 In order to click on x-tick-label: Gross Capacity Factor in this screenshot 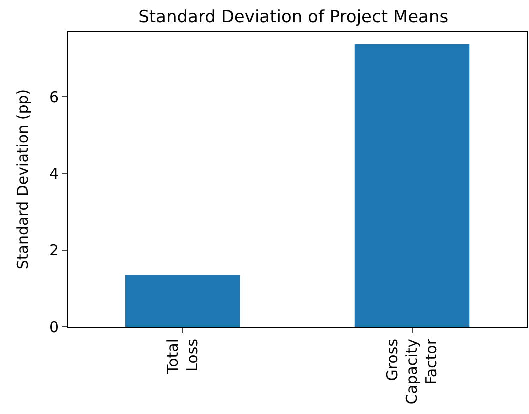, I will do `click(412, 371)`.